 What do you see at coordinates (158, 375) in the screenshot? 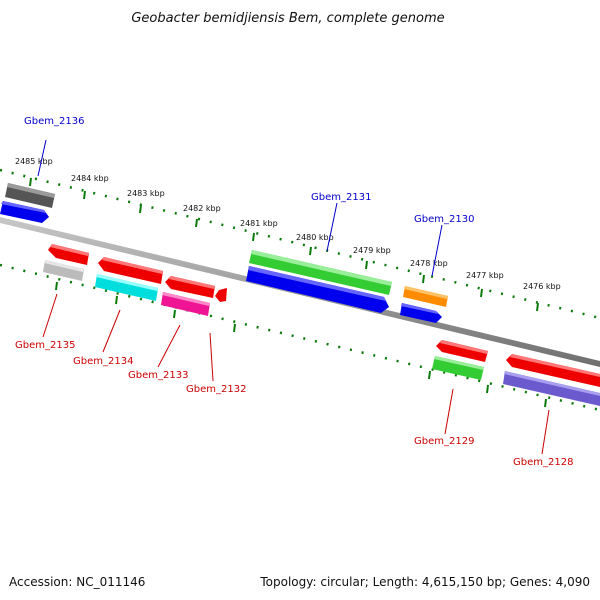
I see `gene-label-gbem-2133: Gbem_2133` at bounding box center [158, 375].